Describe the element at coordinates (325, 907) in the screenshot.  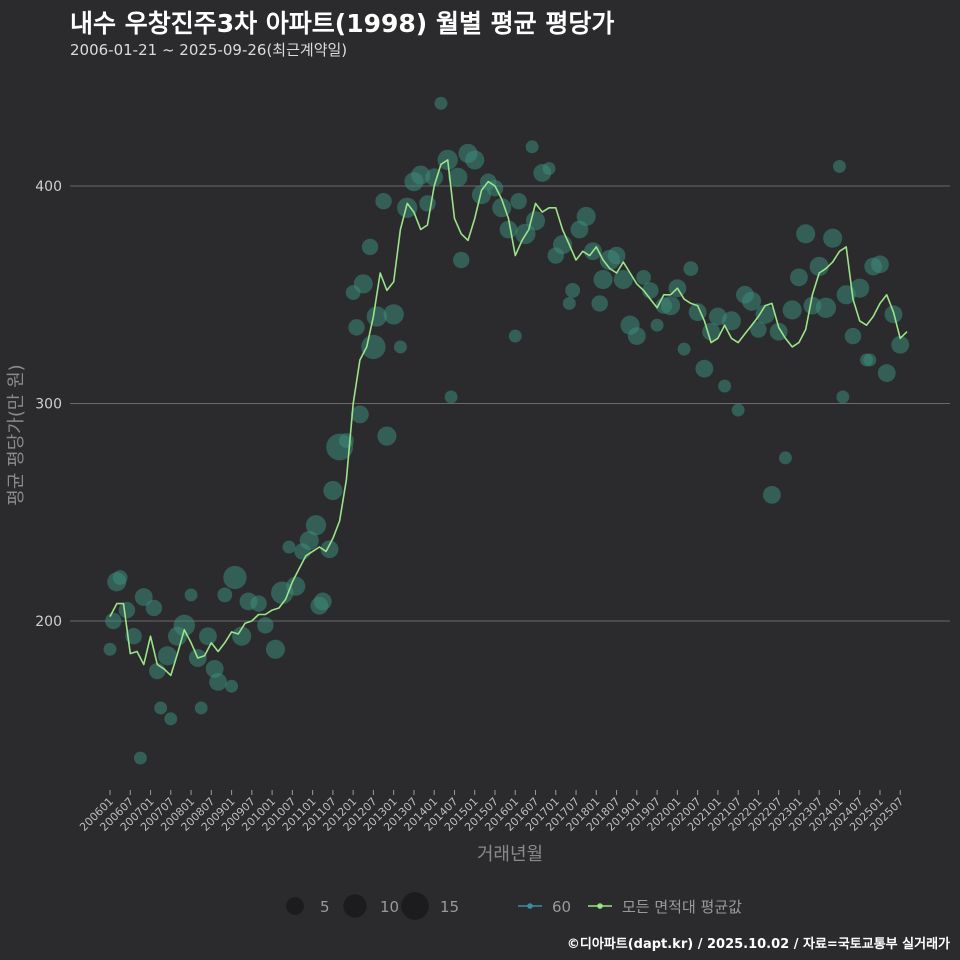
I see `legend-size-label: 5` at that location.